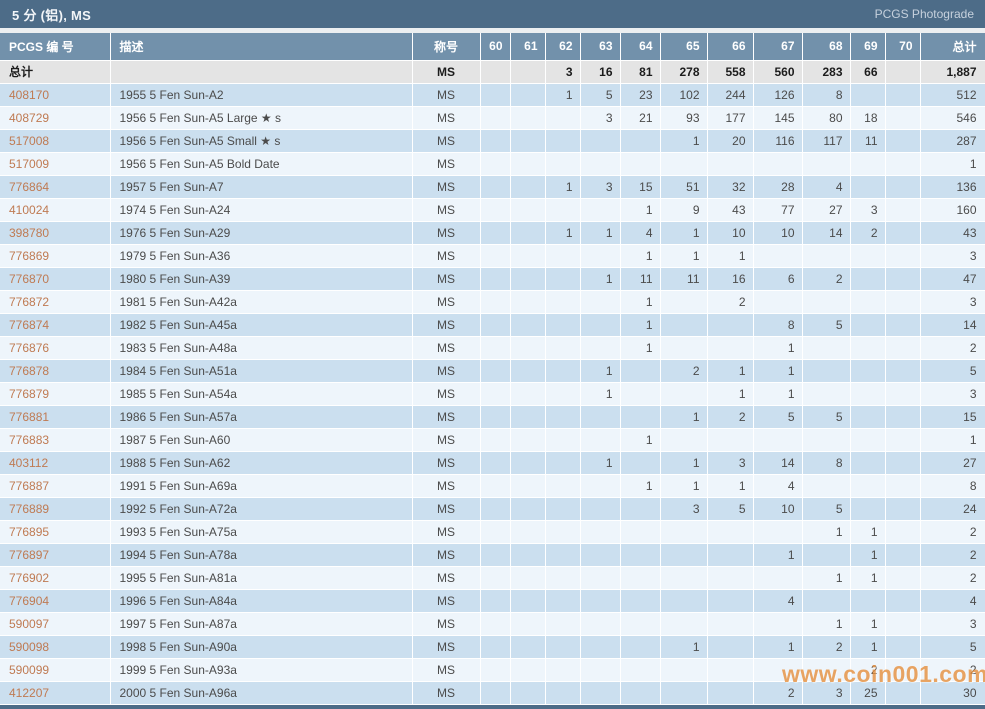  I want to click on grade-count-63: 5, so click(600, 95).